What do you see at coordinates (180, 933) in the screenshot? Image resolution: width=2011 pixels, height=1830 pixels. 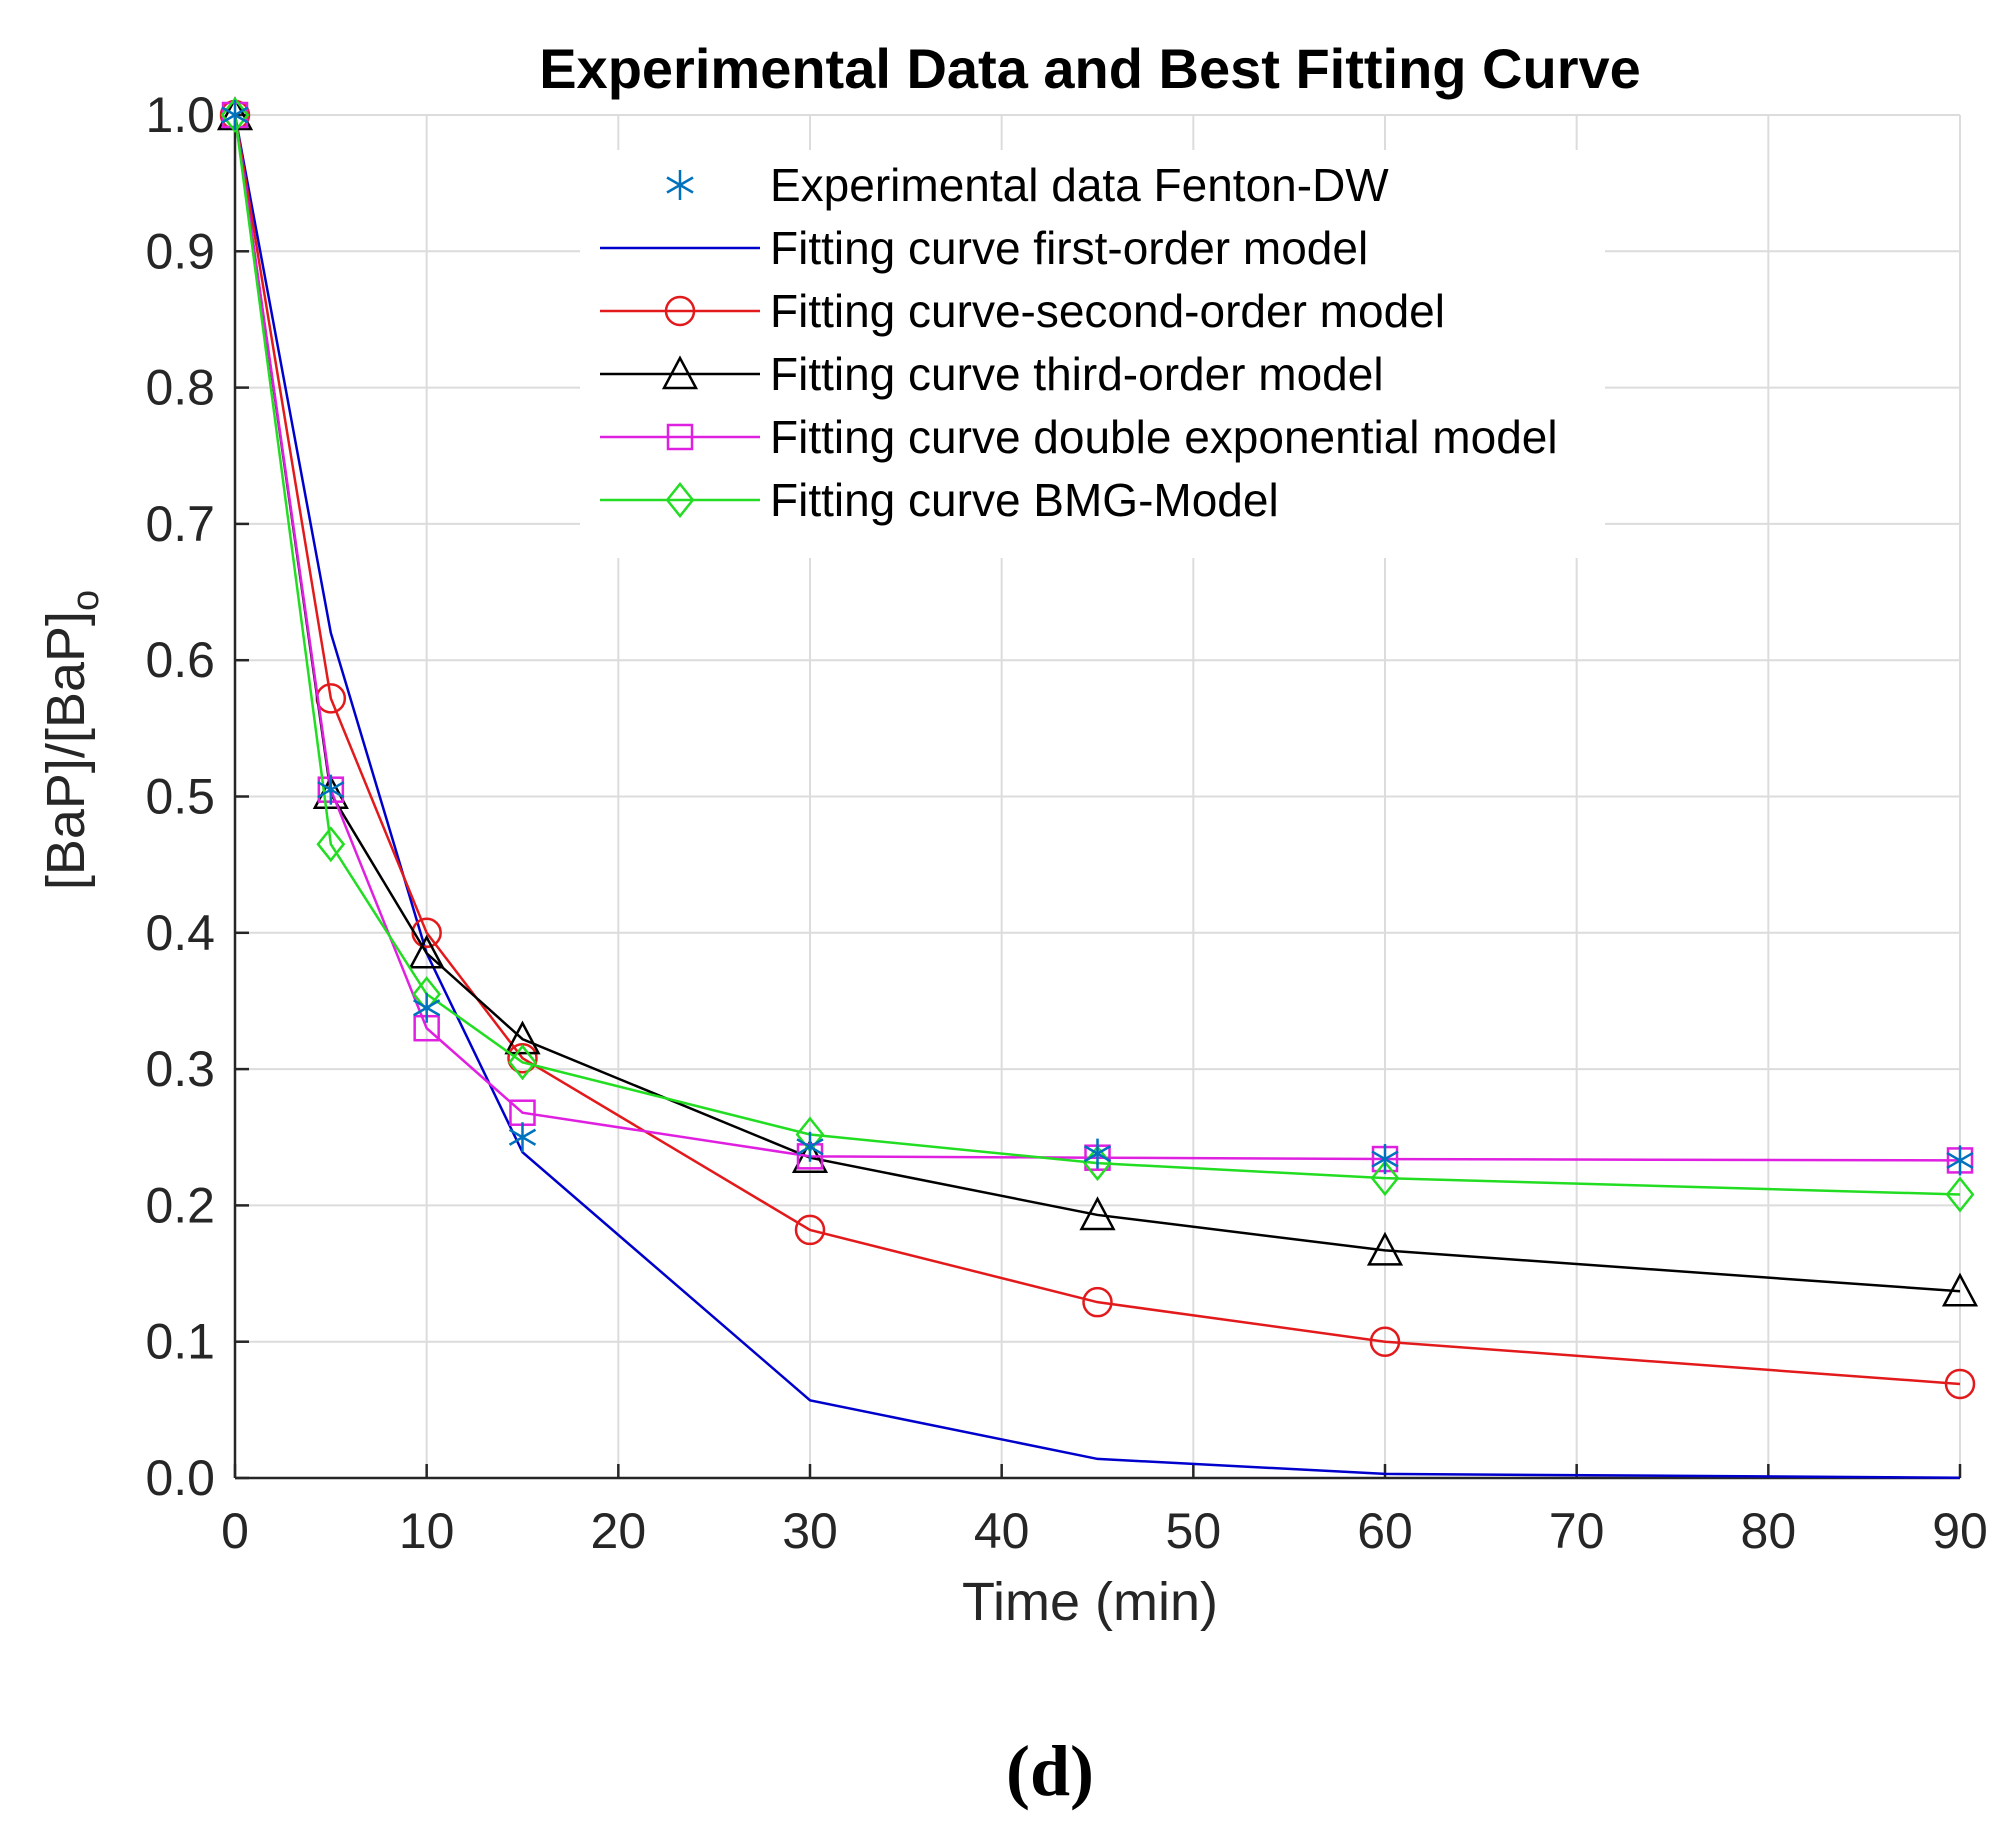 I see `y-tick-label: 0.4` at bounding box center [180, 933].